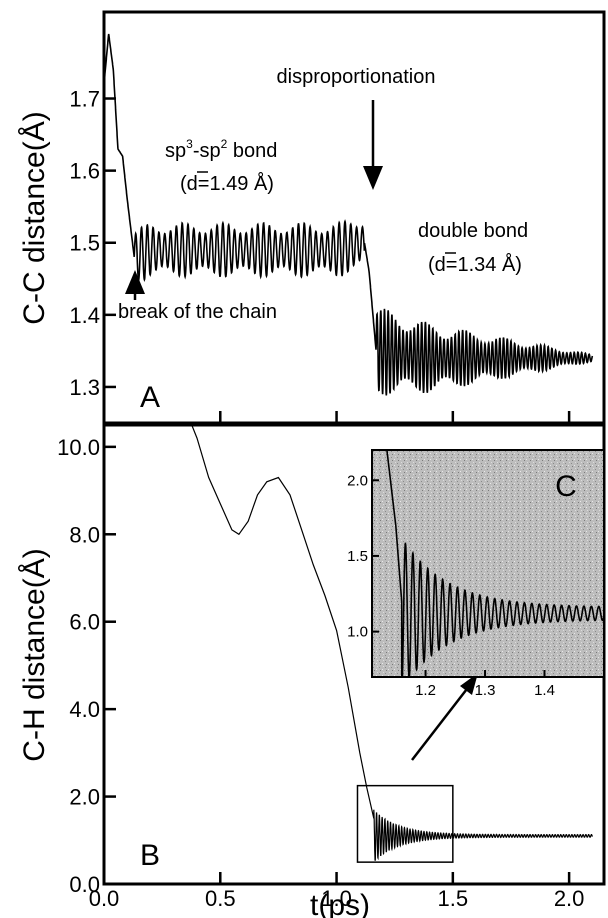  What do you see at coordinates (197, 312) in the screenshot?
I see `break-of-chain-annotation: break of the chain` at bounding box center [197, 312].